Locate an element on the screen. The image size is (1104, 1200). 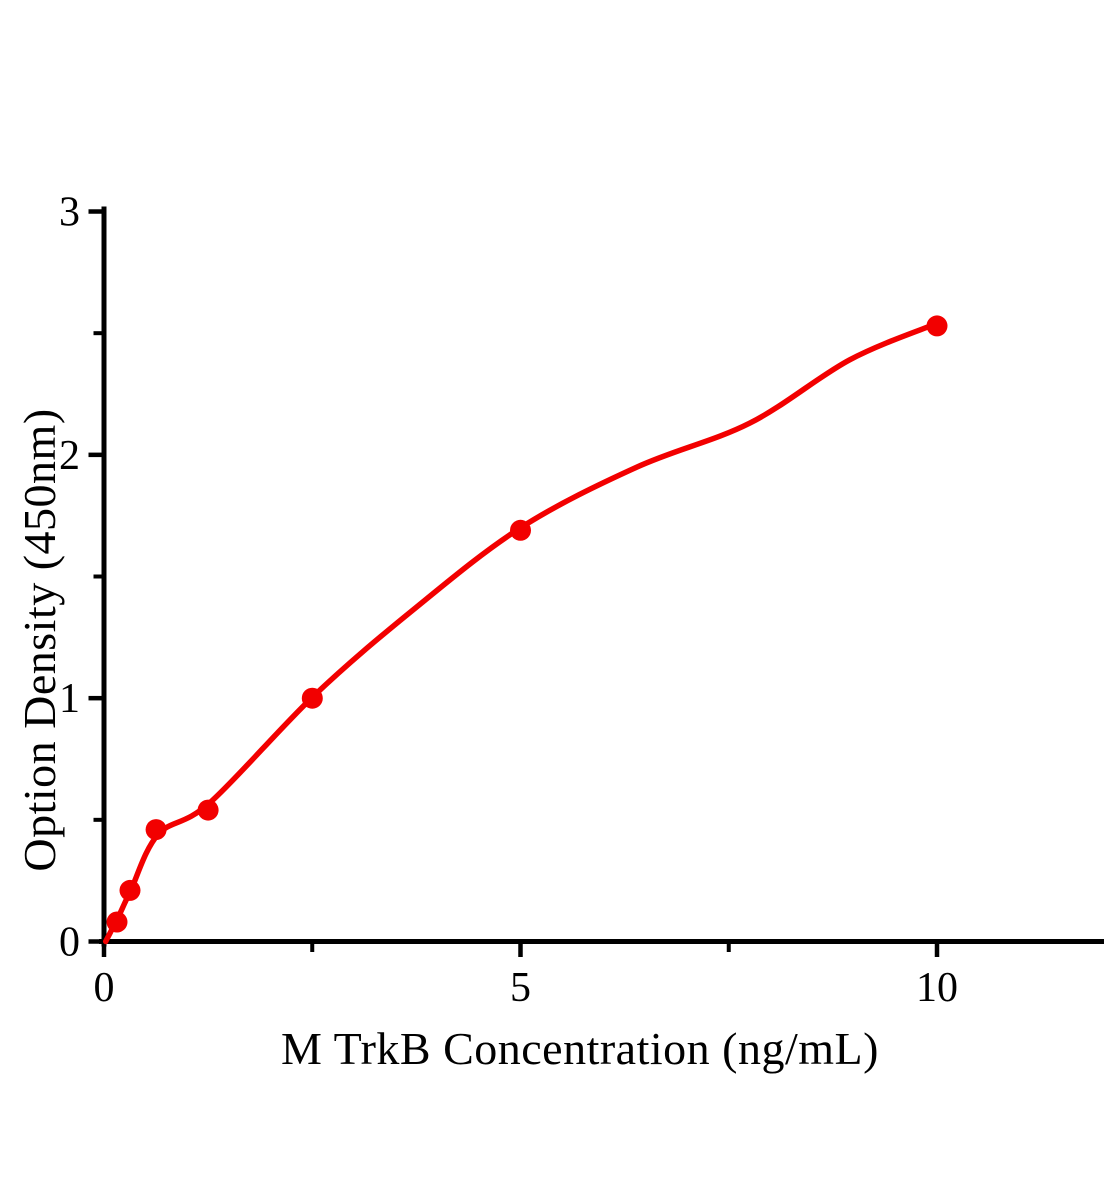
y-axis-title: Option Density (450nm) is located at coordinates (39, 639).